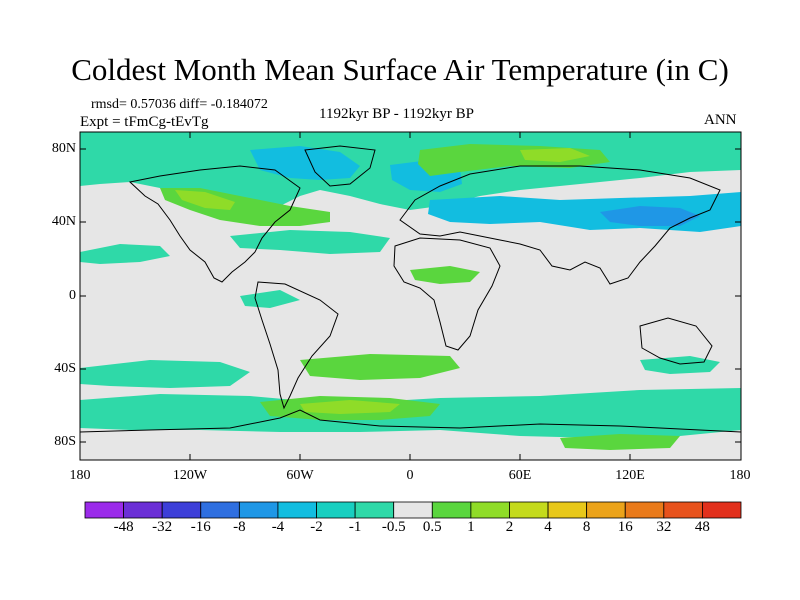 The height and width of the screenshot is (600, 800). What do you see at coordinates (680, 365) in the screenshot?
I see `anomaly-region-australia-cool` at bounding box center [680, 365].